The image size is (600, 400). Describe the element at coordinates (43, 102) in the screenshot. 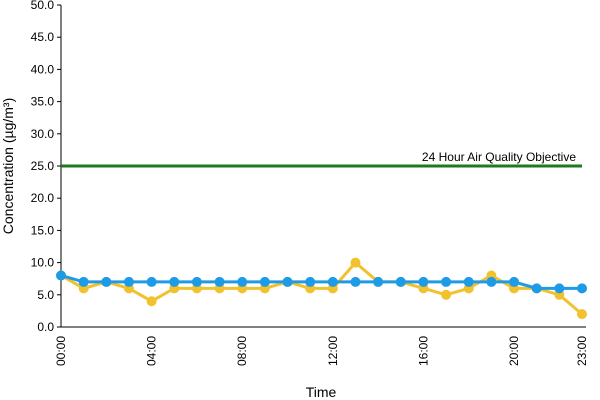

I see `y-tick-label: 35.0` at that location.